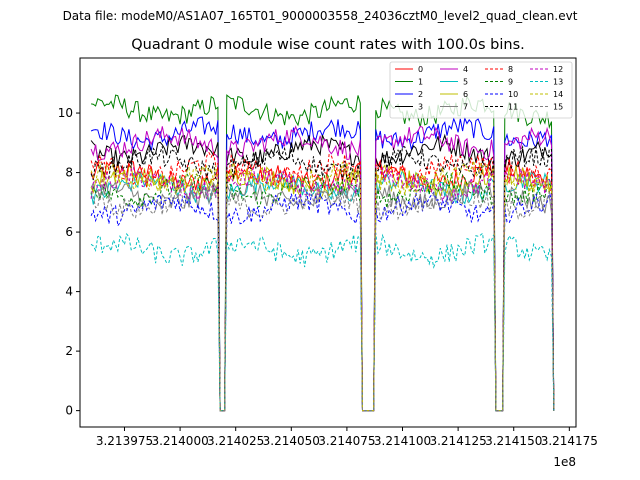 The image size is (640, 480). Describe the element at coordinates (291, 441) in the screenshot. I see `x-tick-label: 3.214050` at that location.